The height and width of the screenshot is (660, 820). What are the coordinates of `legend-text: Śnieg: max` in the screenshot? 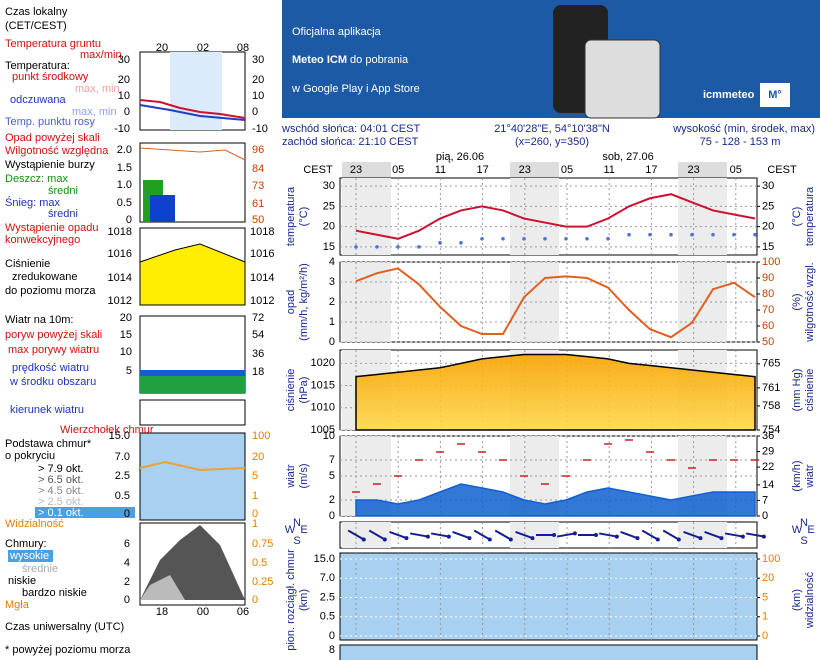 It's located at (33, 202).